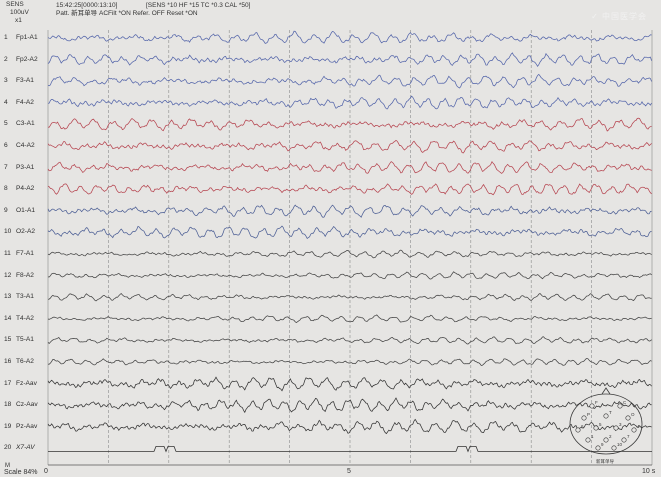 Image resolution: width=661 pixels, height=477 pixels. What do you see at coordinates (7, 466) in the screenshot?
I see `marker-label: M` at bounding box center [7, 466].